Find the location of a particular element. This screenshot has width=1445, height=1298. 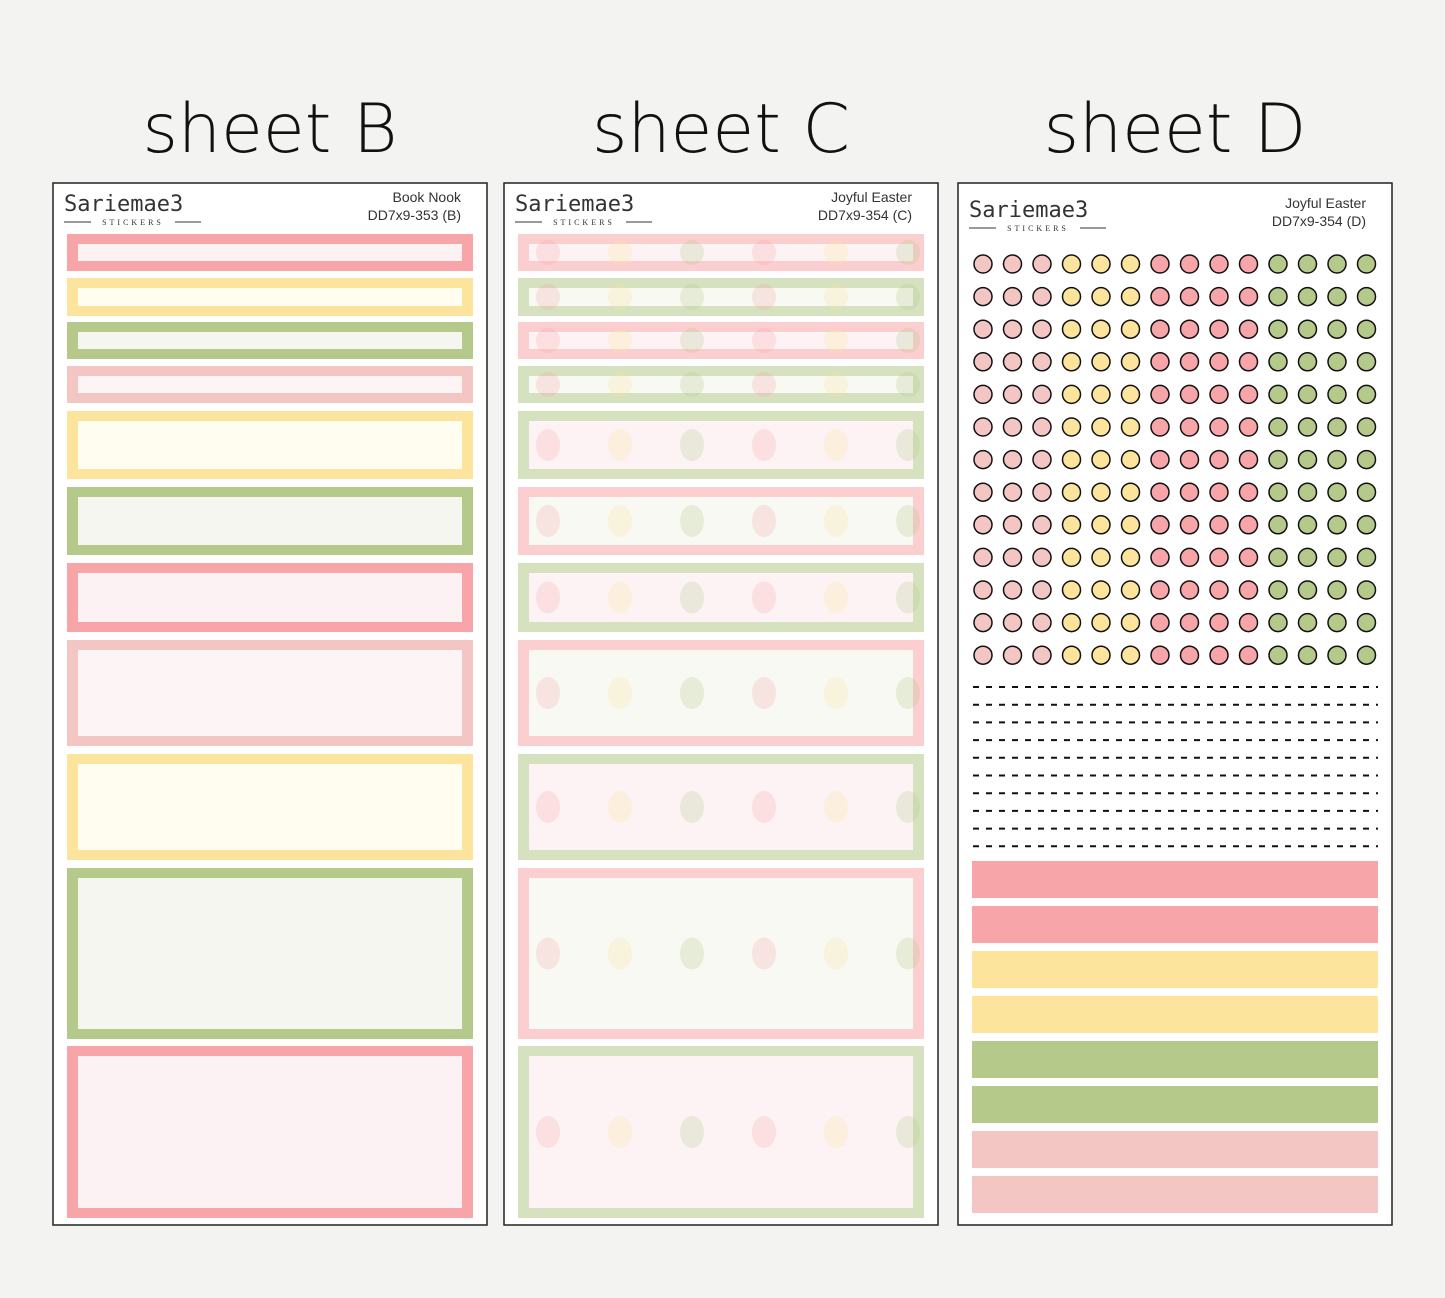

sheet-code: DD7x9-354 (D) is located at coordinates (1319, 221).